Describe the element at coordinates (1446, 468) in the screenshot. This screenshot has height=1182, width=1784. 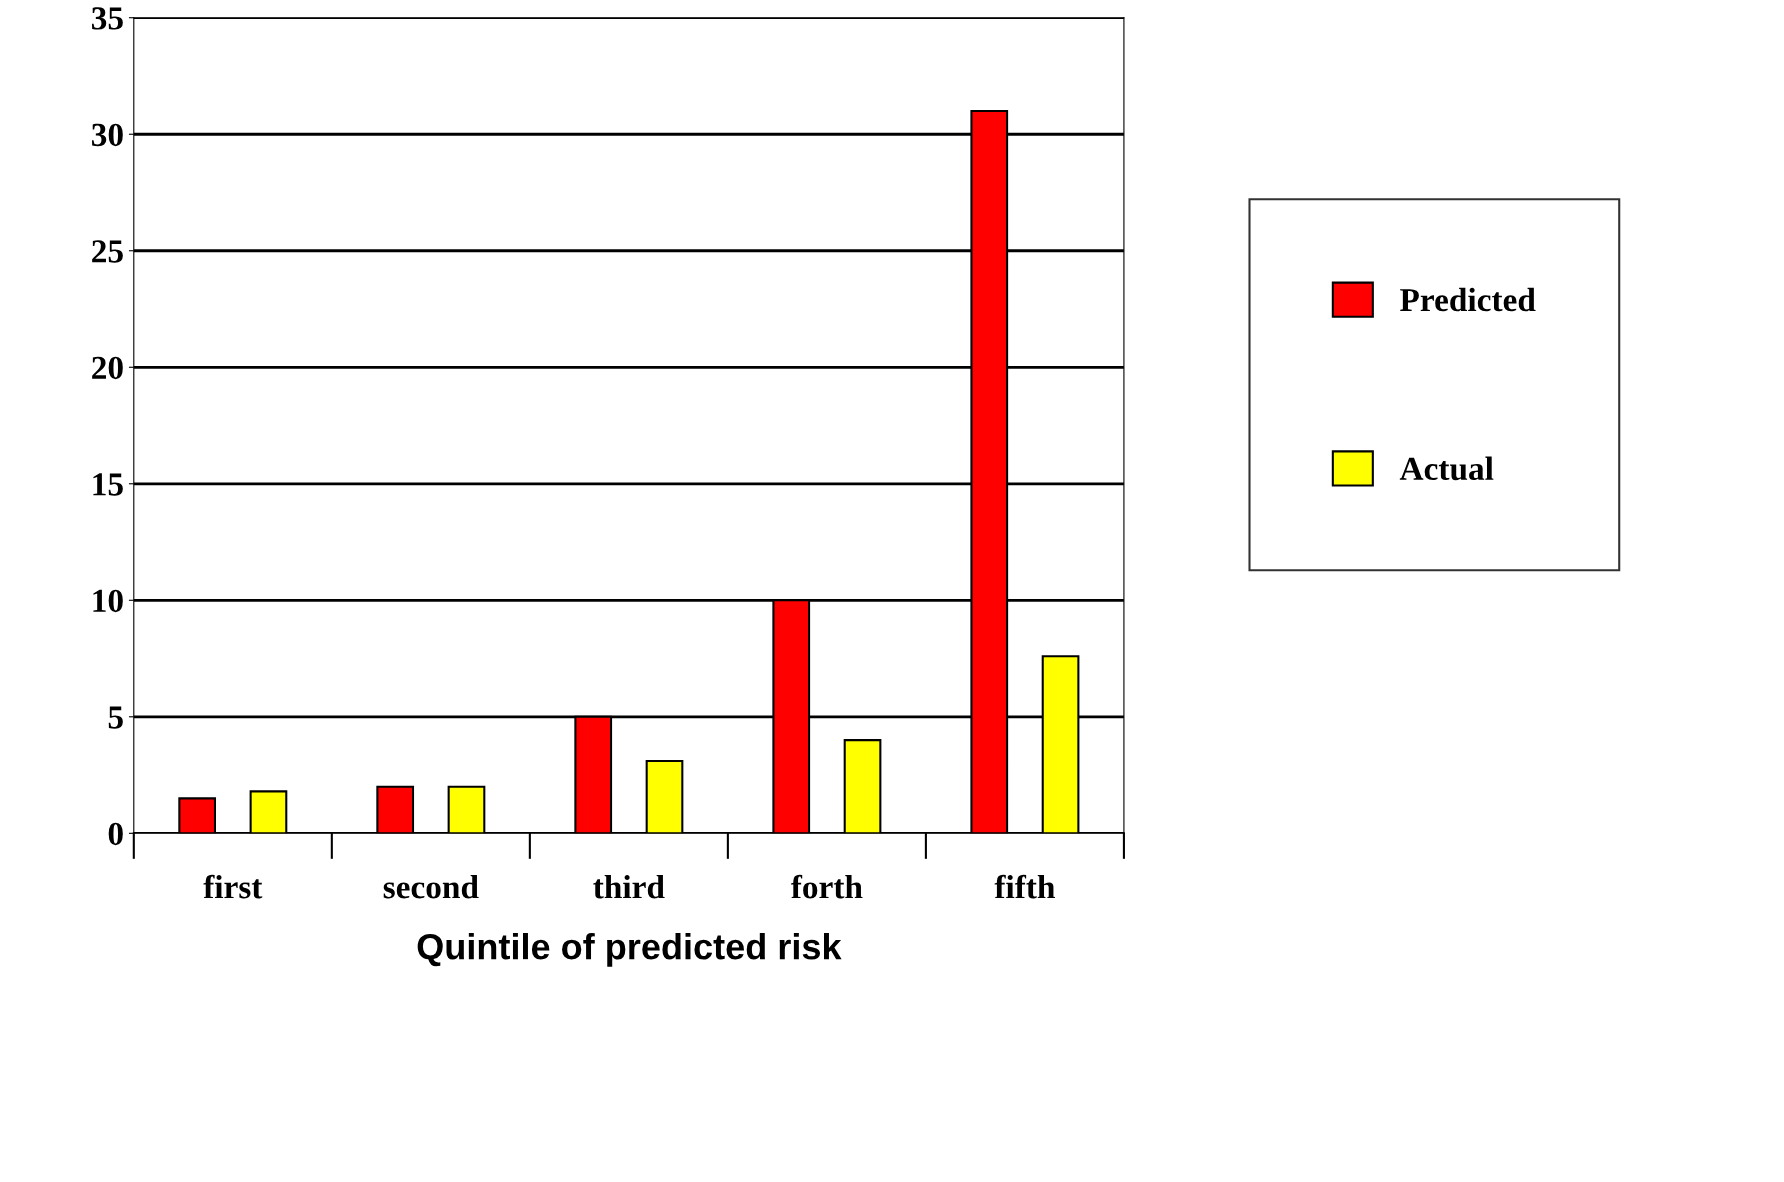
I see `legend-label: Actual` at that location.